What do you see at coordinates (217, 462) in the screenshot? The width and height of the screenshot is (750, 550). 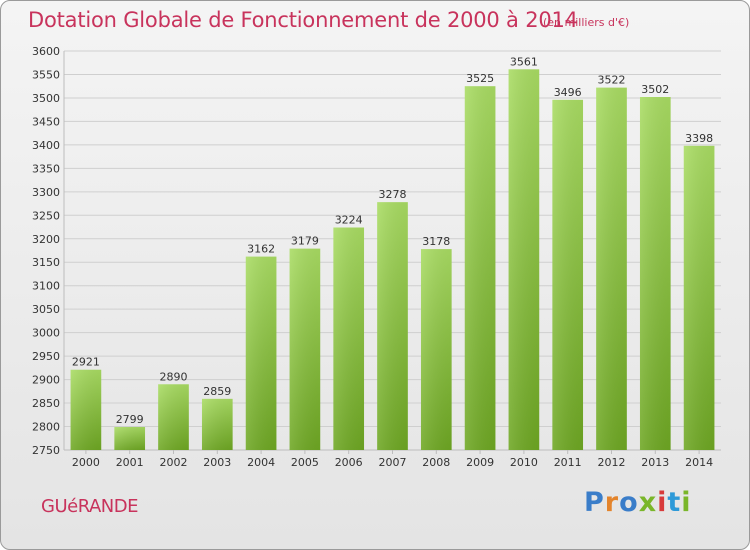 I see `x-tick-label: 2003` at bounding box center [217, 462].